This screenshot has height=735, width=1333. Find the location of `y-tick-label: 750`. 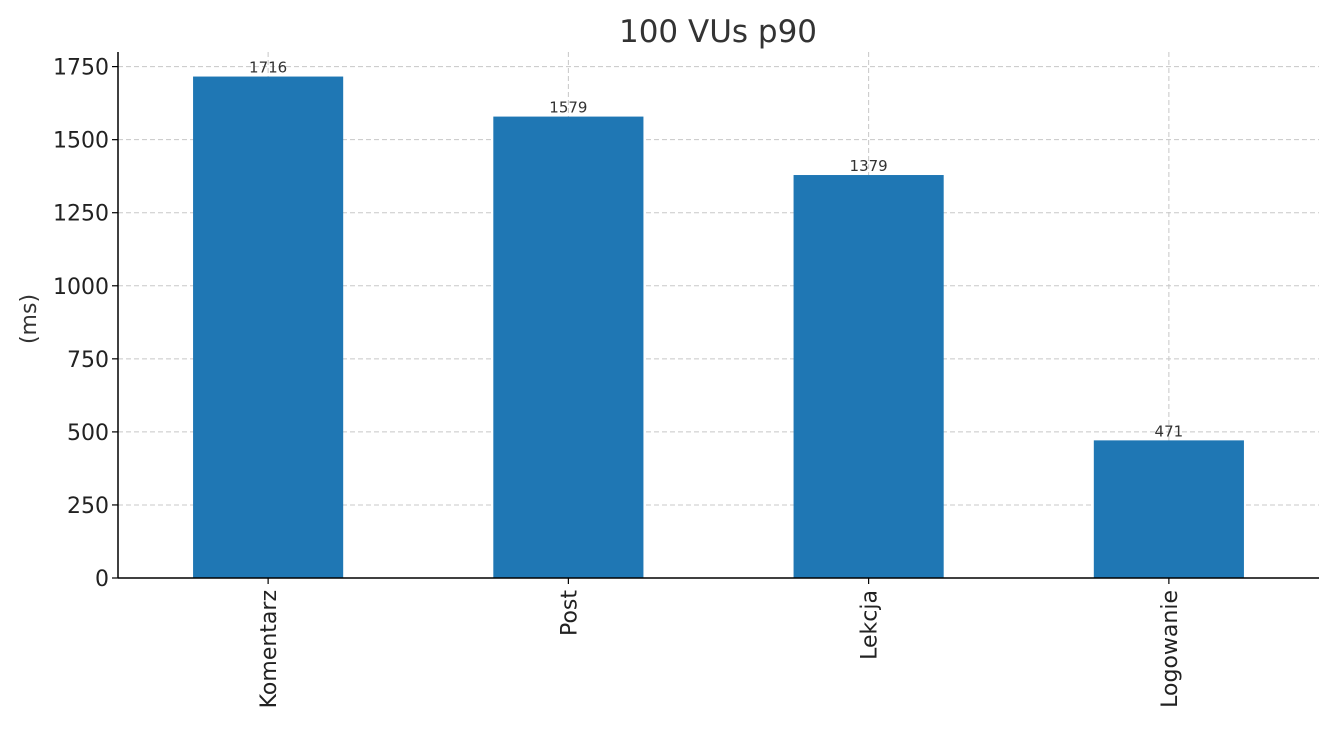

y-tick-label: 750 is located at coordinates (88, 360).